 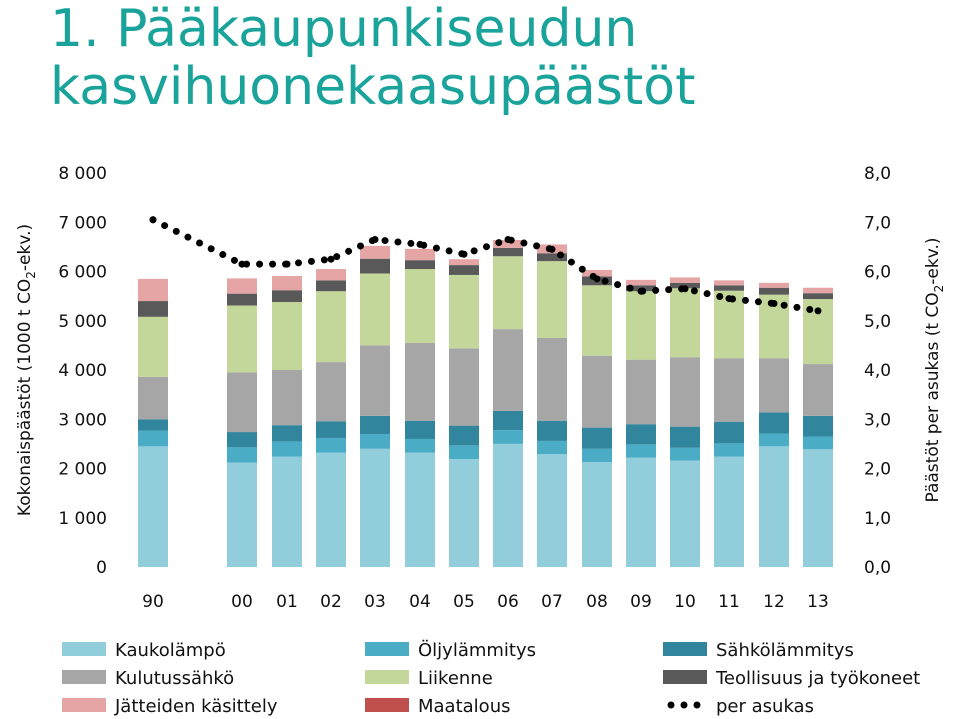 I want to click on right-tick-label: 3,0, so click(x=877, y=420).